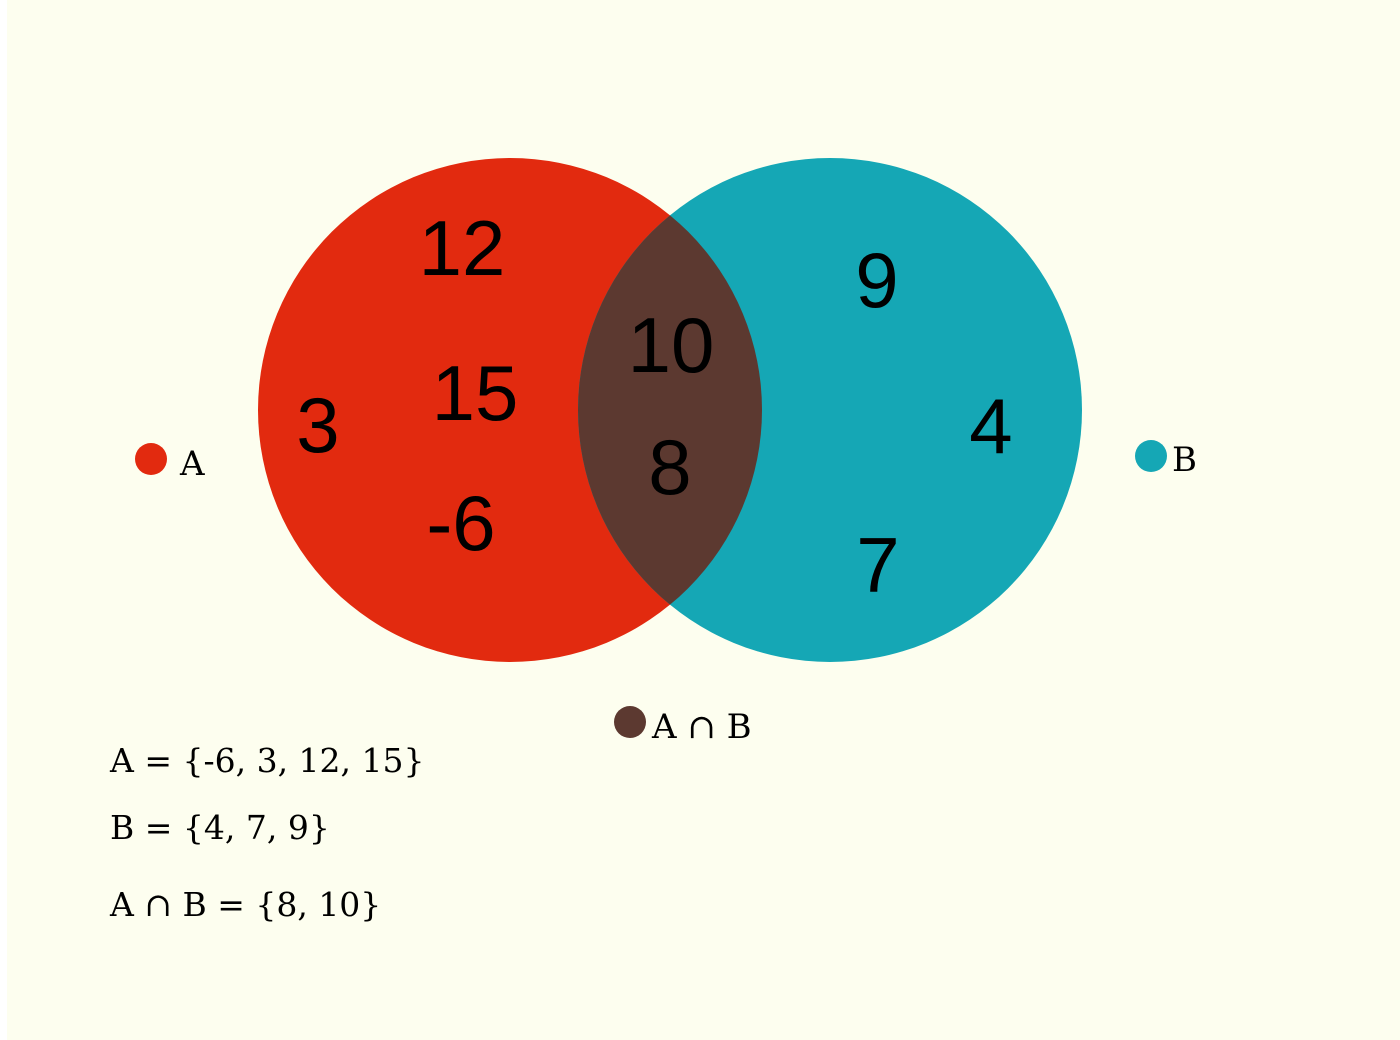 The image size is (1400, 1040). Describe the element at coordinates (460, 523) in the screenshot. I see `set-a-element-4: -6` at that location.